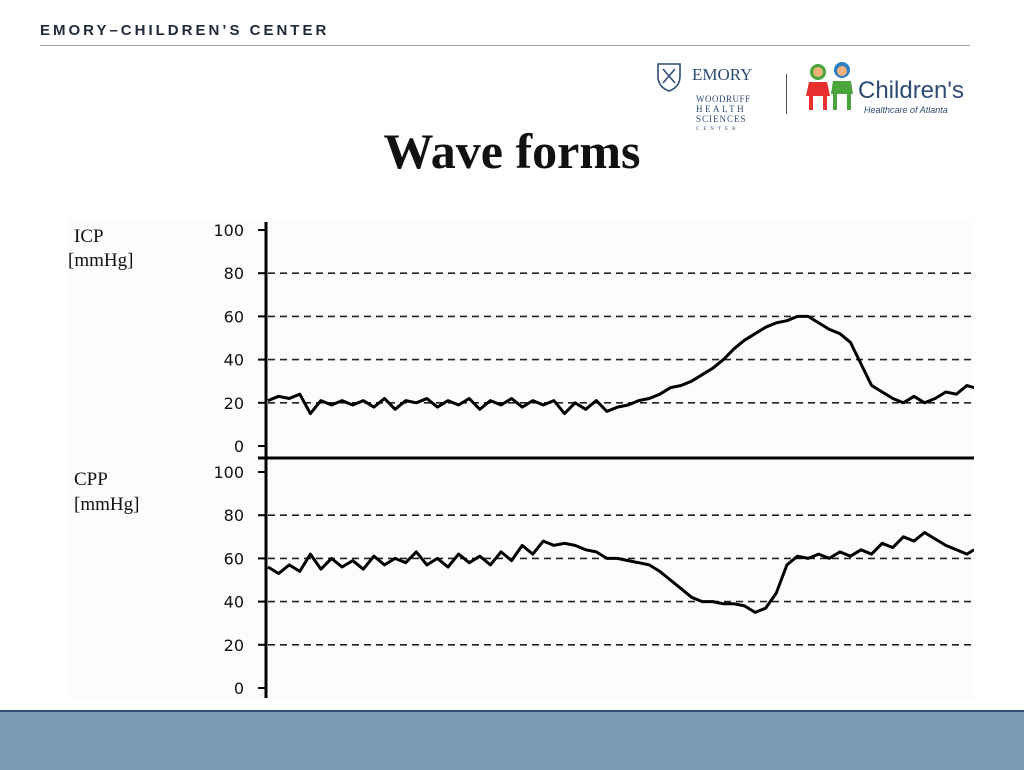 This screenshot has width=1024, height=770. Describe the element at coordinates (89, 236) in the screenshot. I see `icp-ylabel-line-1: ICP` at that location.